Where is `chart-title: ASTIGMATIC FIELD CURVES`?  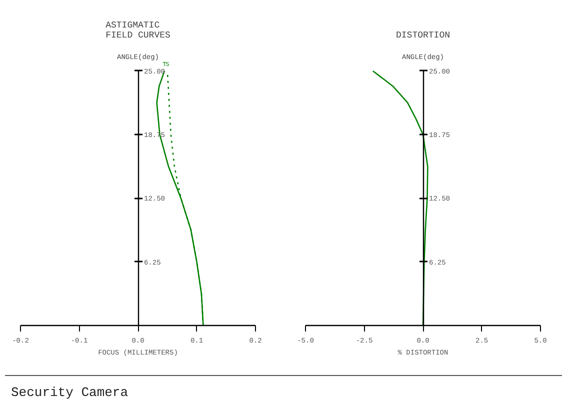
chart-title: ASTIGMATIC FIELD CURVES is located at coordinates (138, 30).